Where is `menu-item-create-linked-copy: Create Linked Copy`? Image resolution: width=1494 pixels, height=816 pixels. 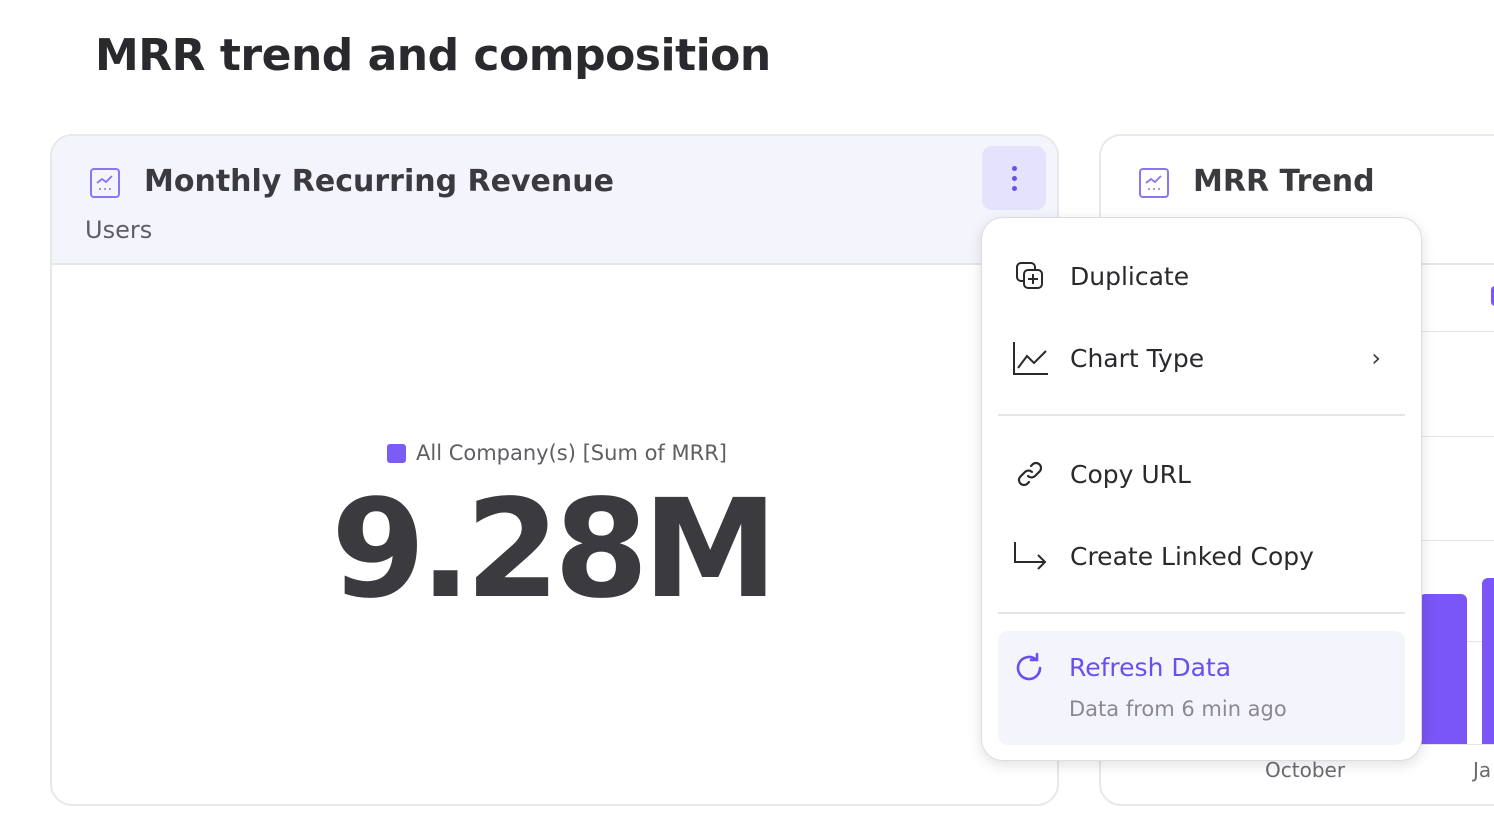
menu-item-create-linked-copy: Create Linked Copy is located at coordinates (1201, 556).